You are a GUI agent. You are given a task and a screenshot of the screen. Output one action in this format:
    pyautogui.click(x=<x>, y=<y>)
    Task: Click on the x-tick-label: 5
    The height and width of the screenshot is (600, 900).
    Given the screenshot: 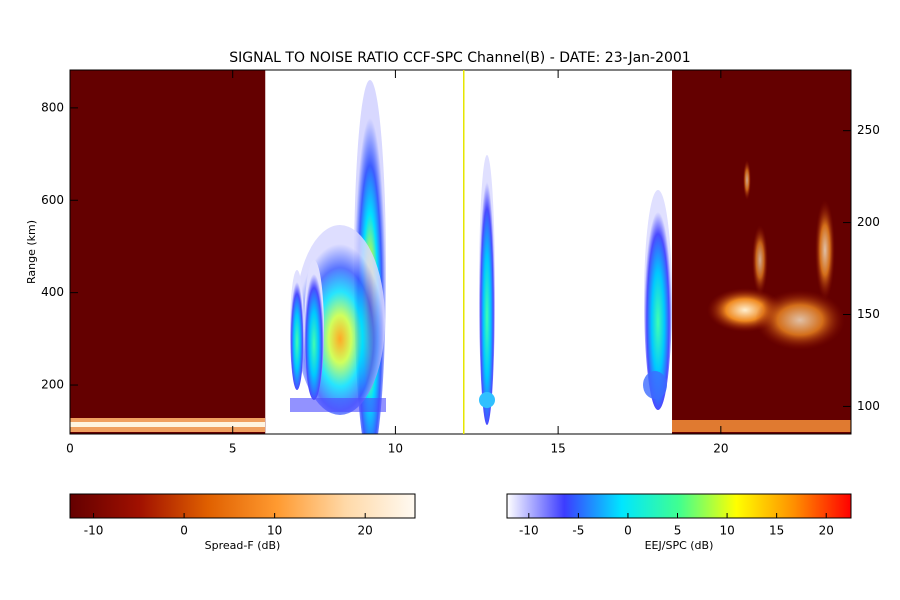 What is the action you would take?
    pyautogui.click(x=233, y=449)
    